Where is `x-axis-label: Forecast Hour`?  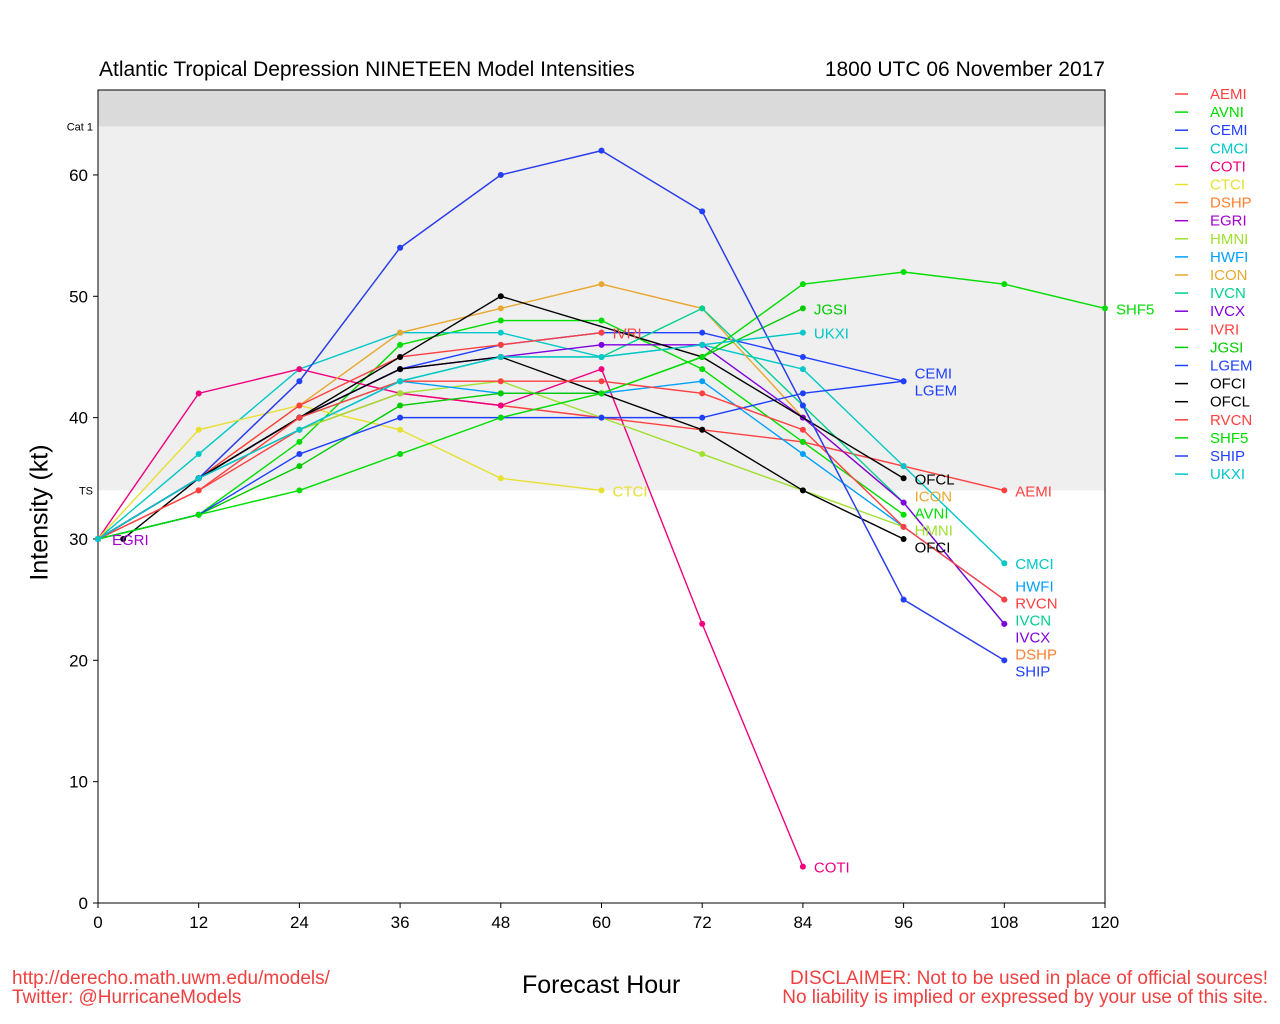 x-axis-label: Forecast Hour is located at coordinates (601, 985).